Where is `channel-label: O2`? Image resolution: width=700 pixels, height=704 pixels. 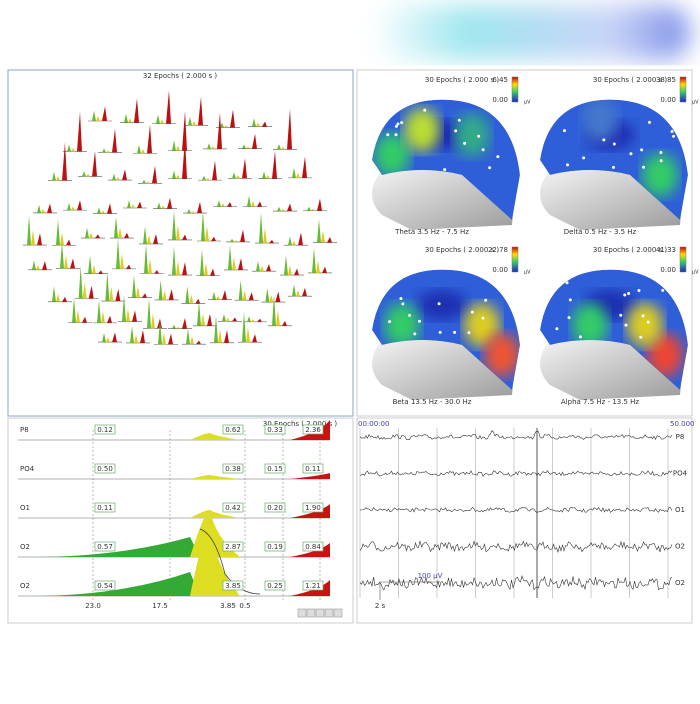
channel-label: O2 is located at coordinates (25, 586).